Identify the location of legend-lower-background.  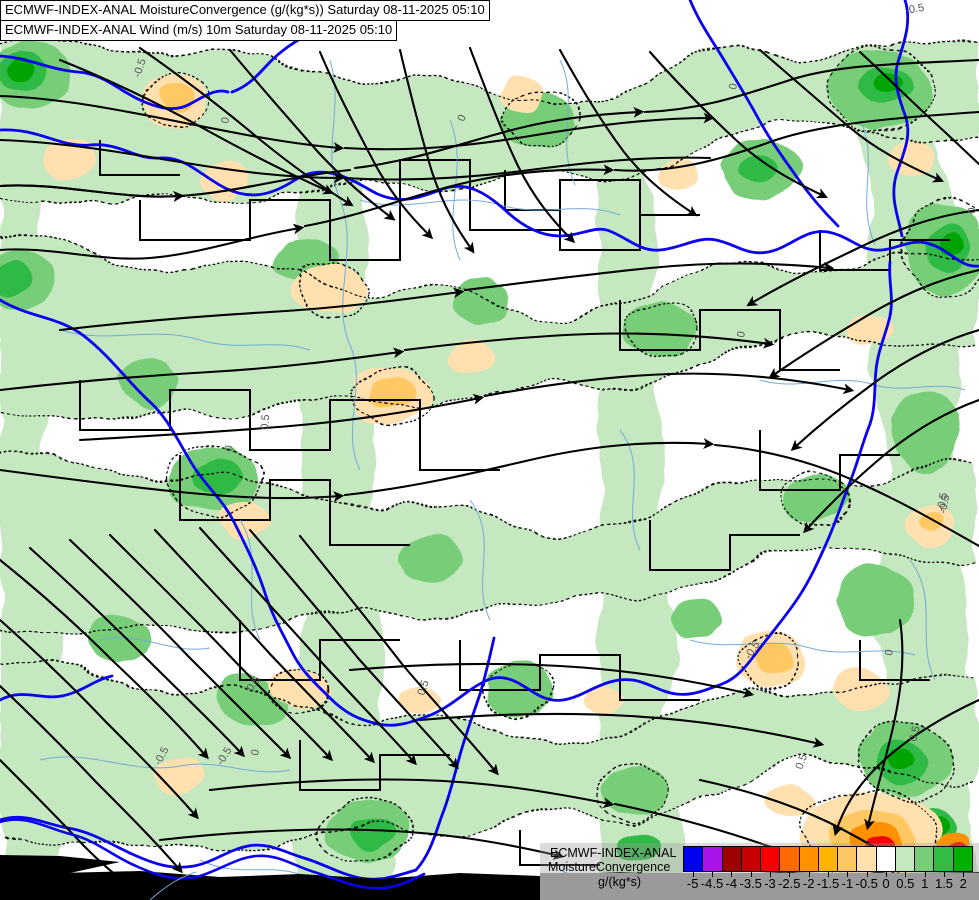
(759, 886).